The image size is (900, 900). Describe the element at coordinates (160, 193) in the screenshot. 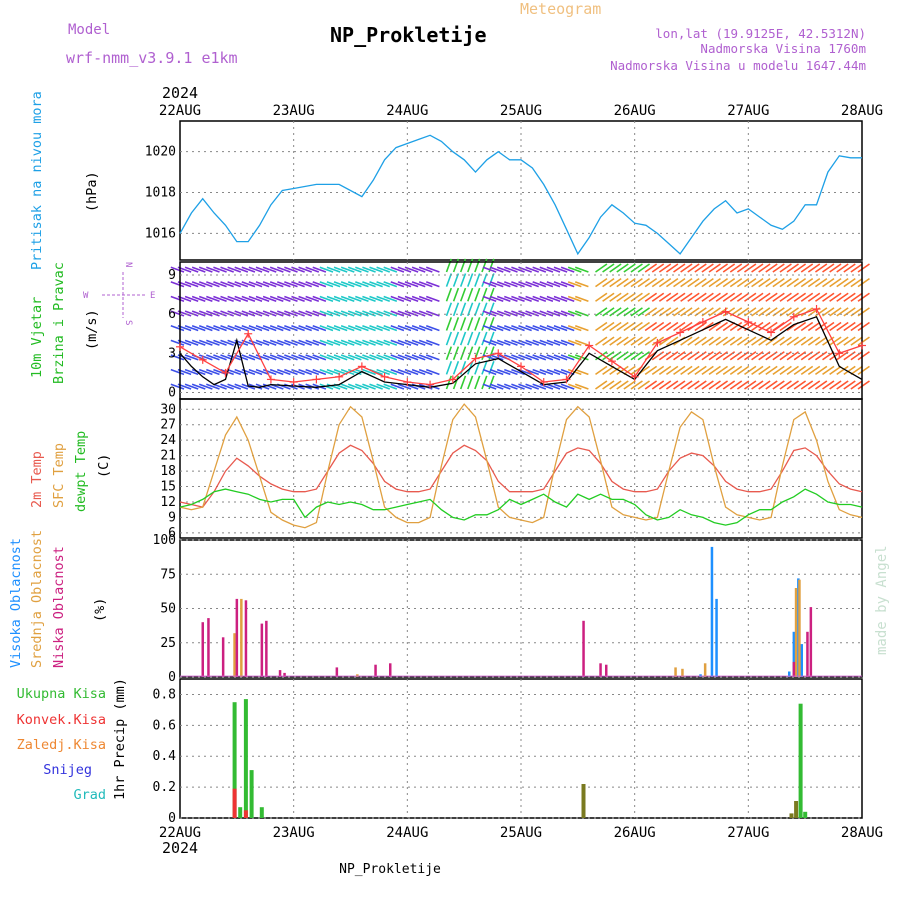

I see `y-tick-label: 1018` at that location.